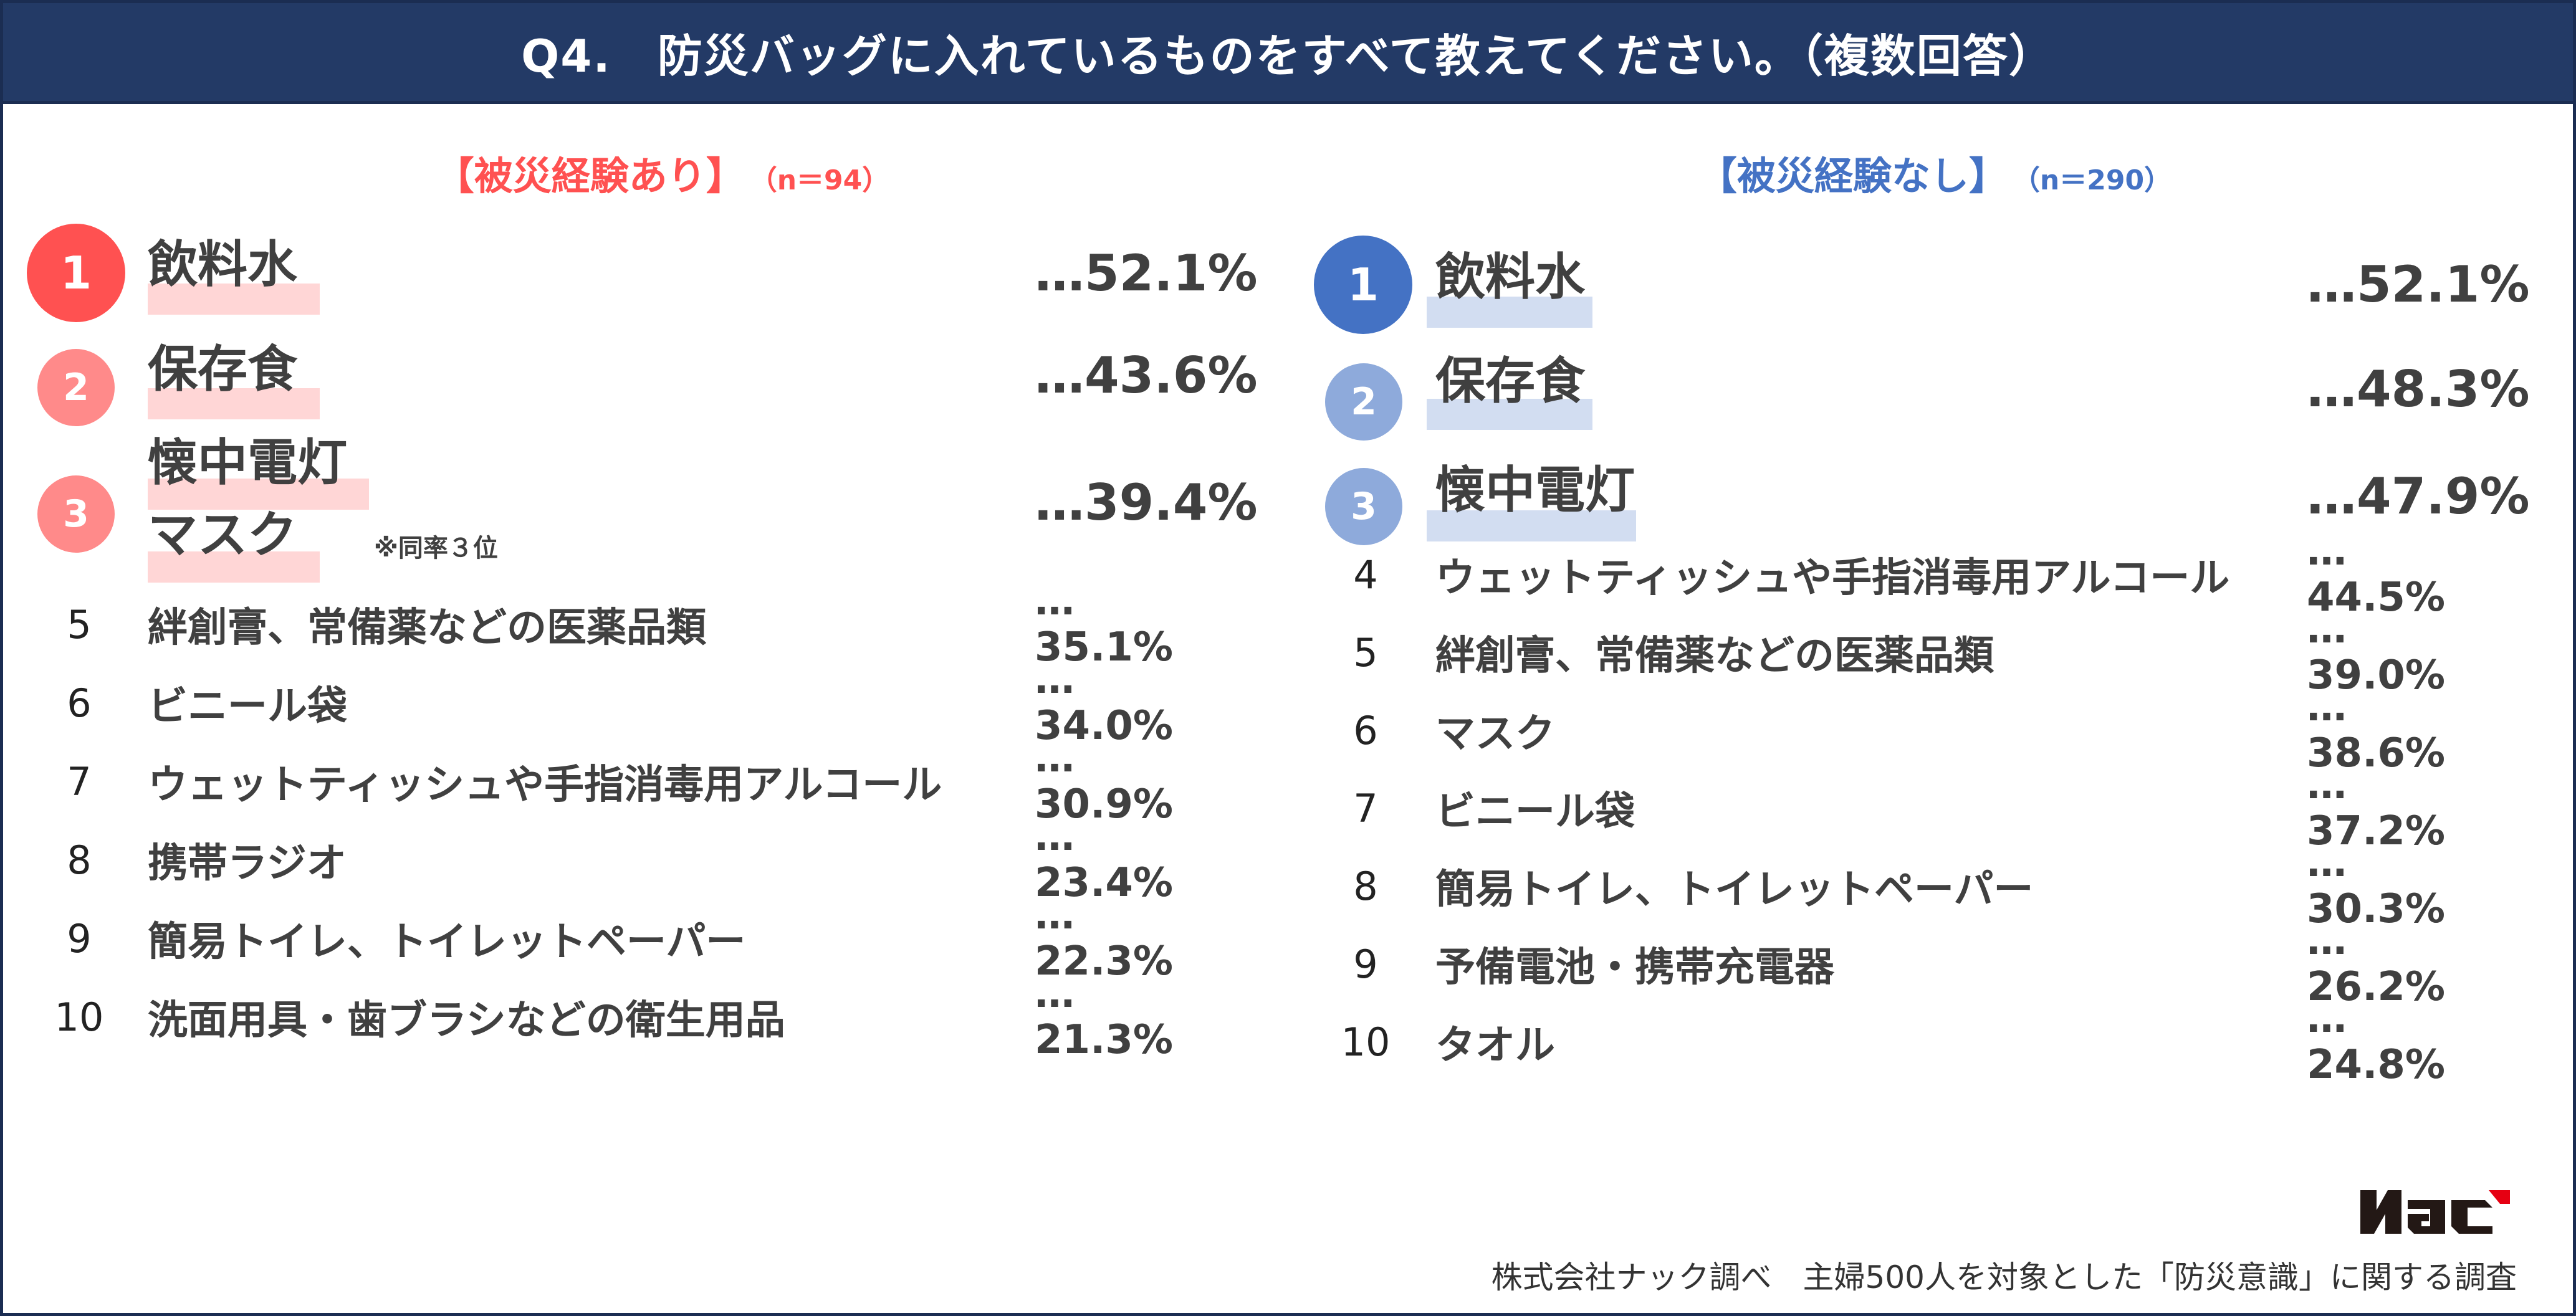 This screenshot has width=2576, height=1316. What do you see at coordinates (2435, 1212) in the screenshot?
I see `nac-logo-icon` at bounding box center [2435, 1212].